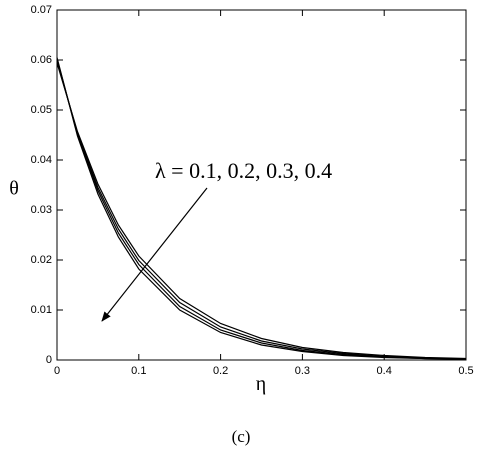  Describe the element at coordinates (41, 310) in the screenshot. I see `y-tick-label: 0.01` at that location.